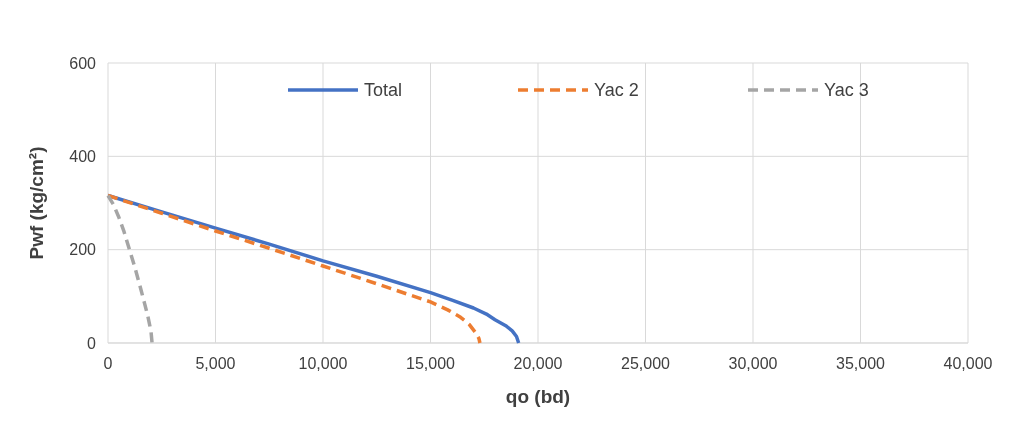 The width and height of the screenshot is (1017, 428). I want to click on x-tick-label: 40,000, so click(968, 363).